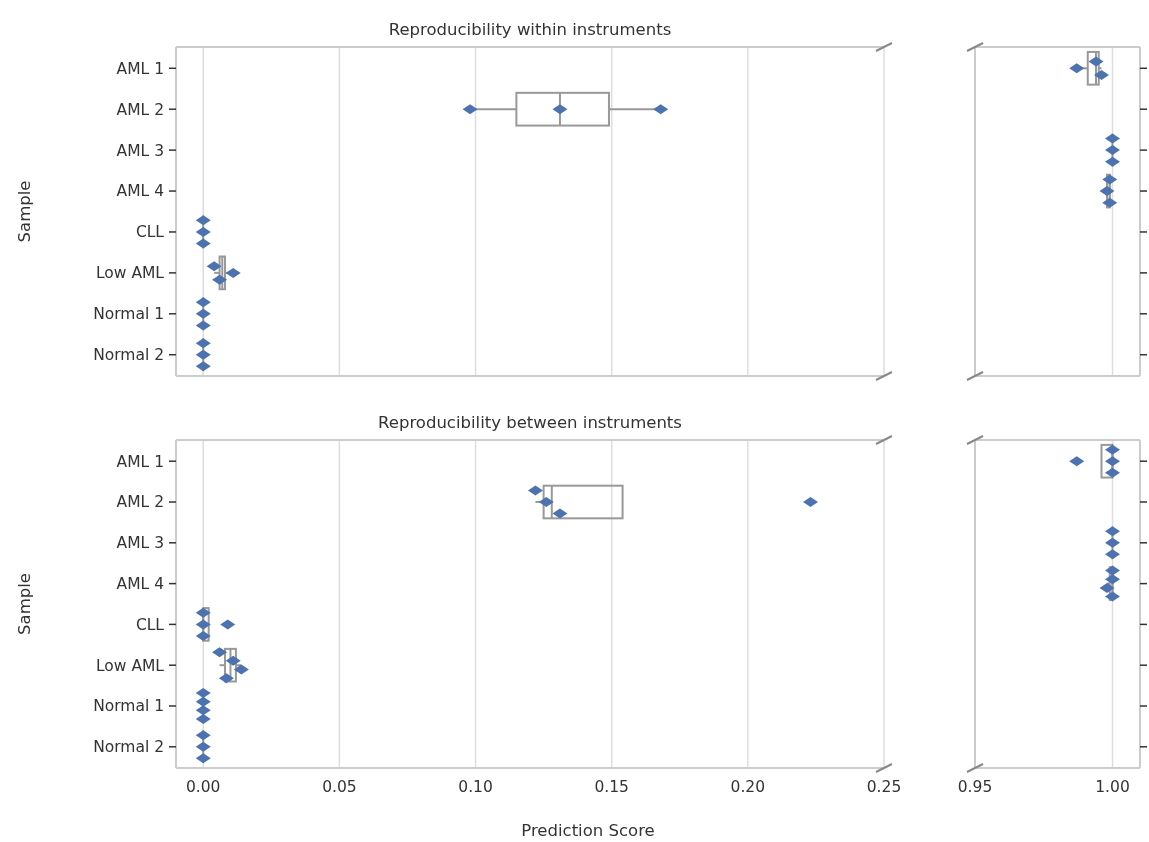 Image resolution: width=1149 pixels, height=842 pixels. I want to click on x-tick-label: 1.00, so click(1112, 787).